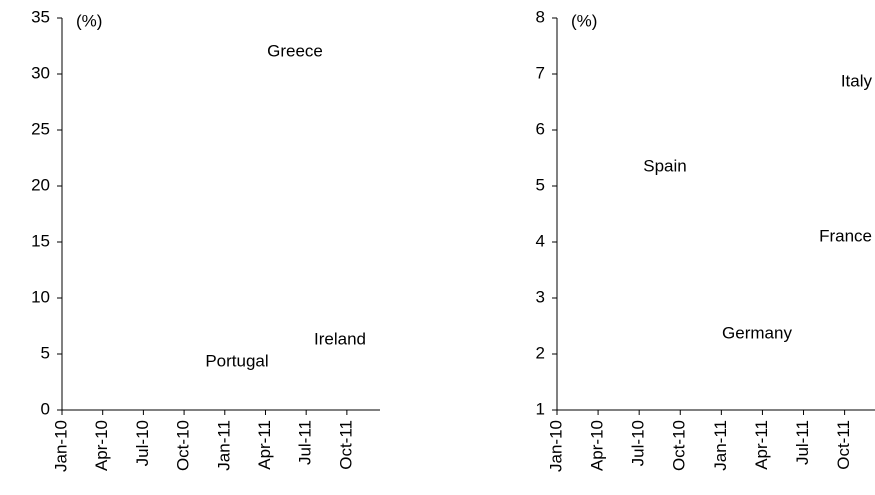 The image size is (875, 495). Describe the element at coordinates (40, 240) in the screenshot. I see `y-tick-label: 15` at that location.